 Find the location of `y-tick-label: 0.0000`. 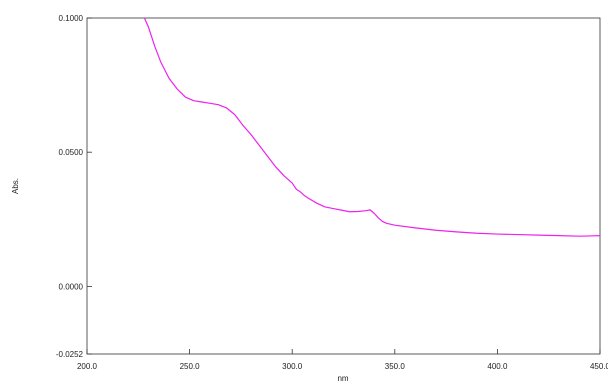

y-tick-label: 0.0000 is located at coordinates (71, 286).